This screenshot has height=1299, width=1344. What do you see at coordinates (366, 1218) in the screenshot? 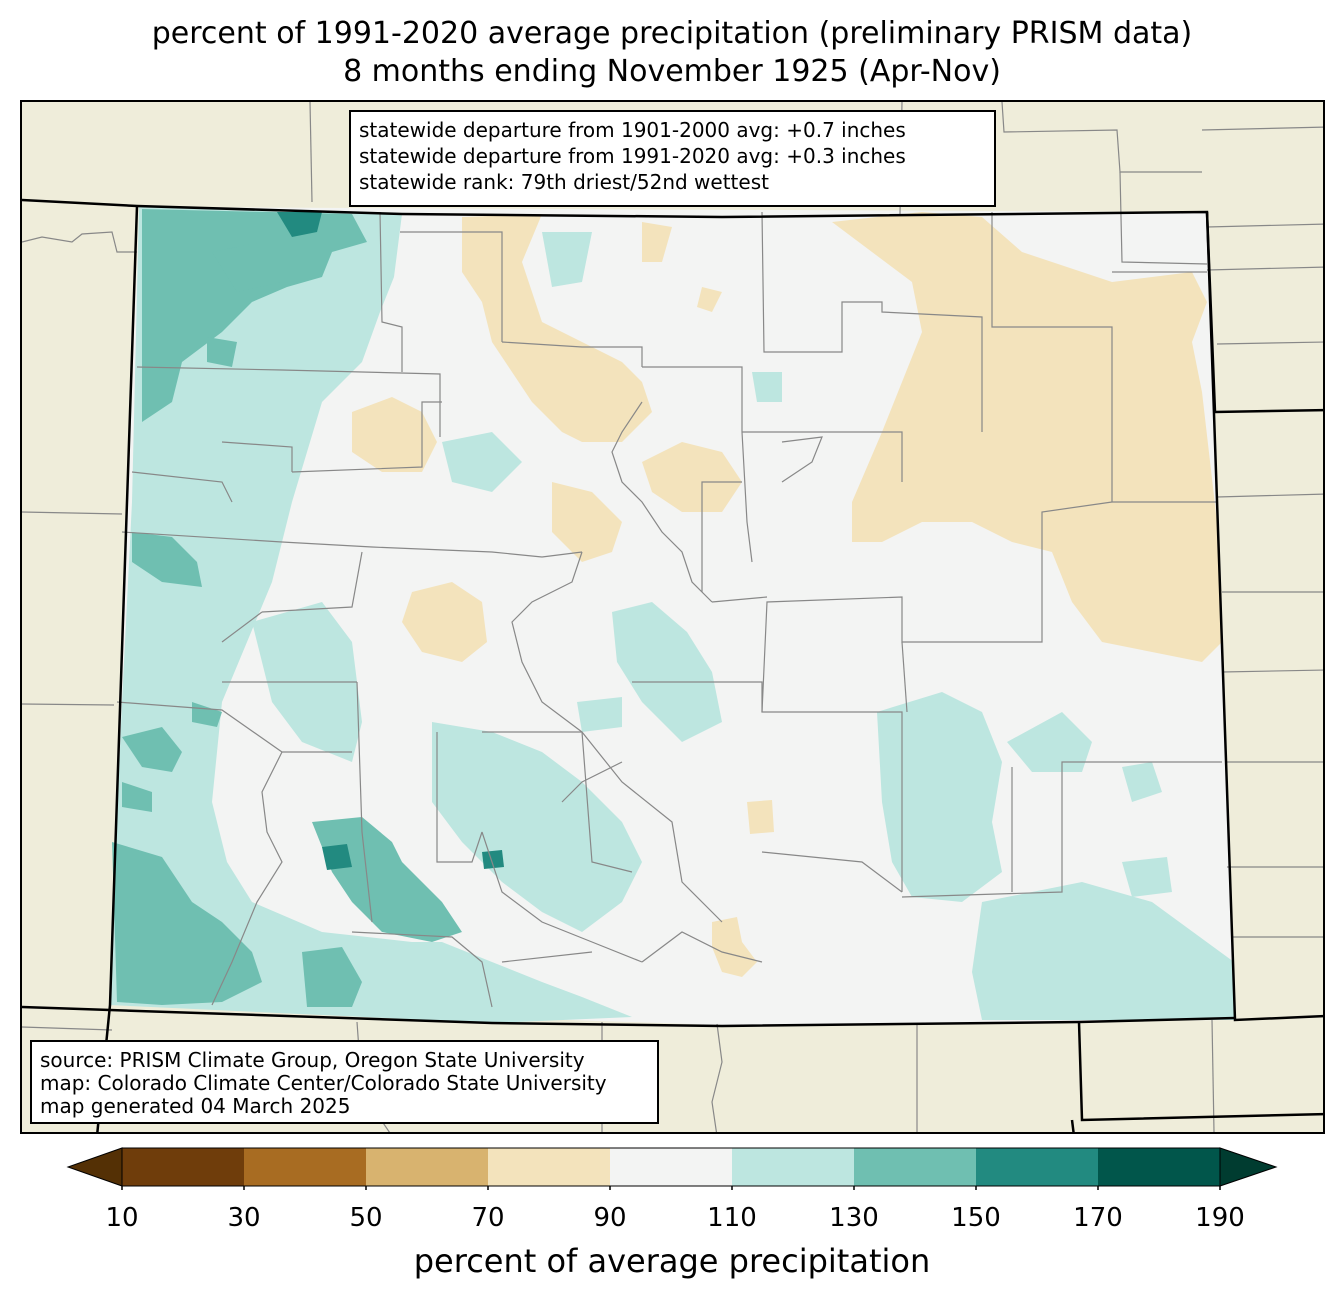
I see `colorbar-tick-label: 50` at bounding box center [366, 1218].